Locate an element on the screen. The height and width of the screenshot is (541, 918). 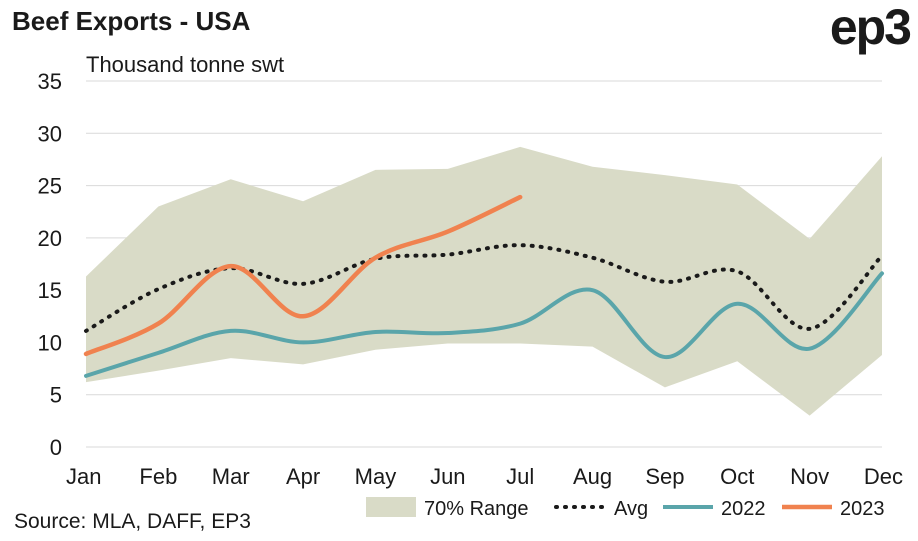
x-tick-label: Jun is located at coordinates (447, 476).